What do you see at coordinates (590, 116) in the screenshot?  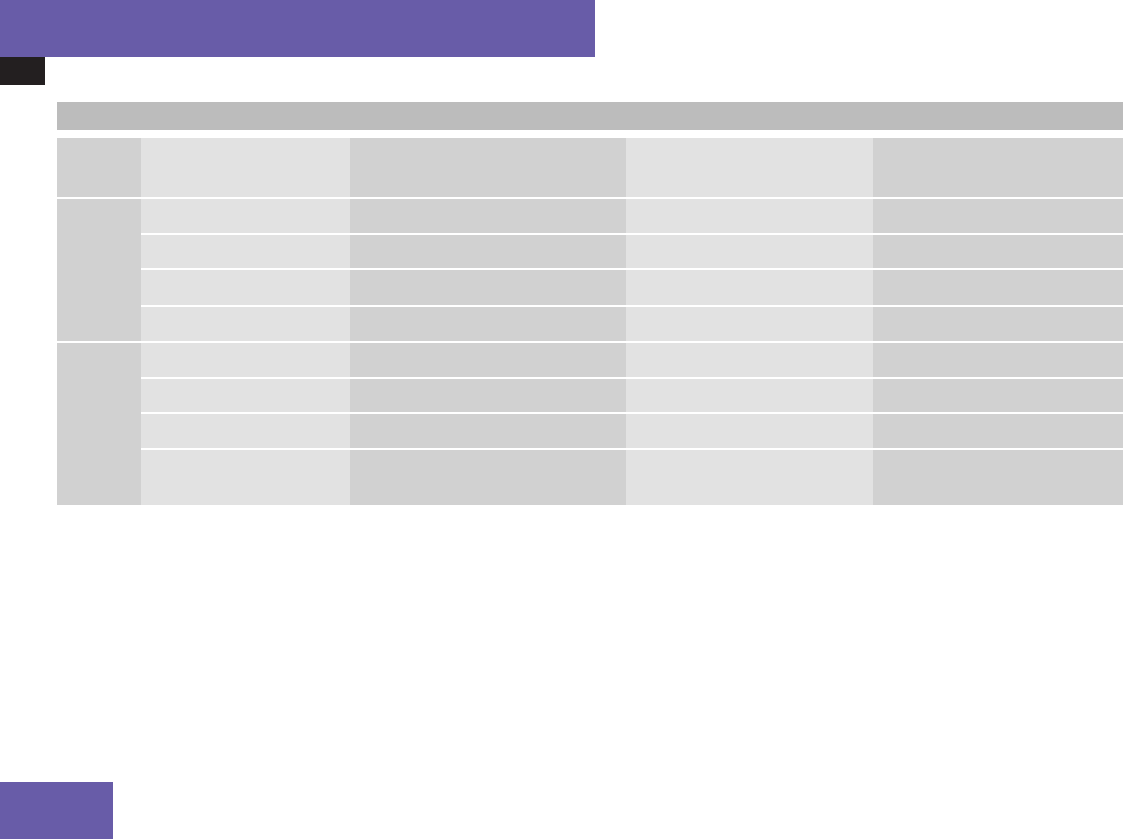 I see `table-title-bar` at bounding box center [590, 116].